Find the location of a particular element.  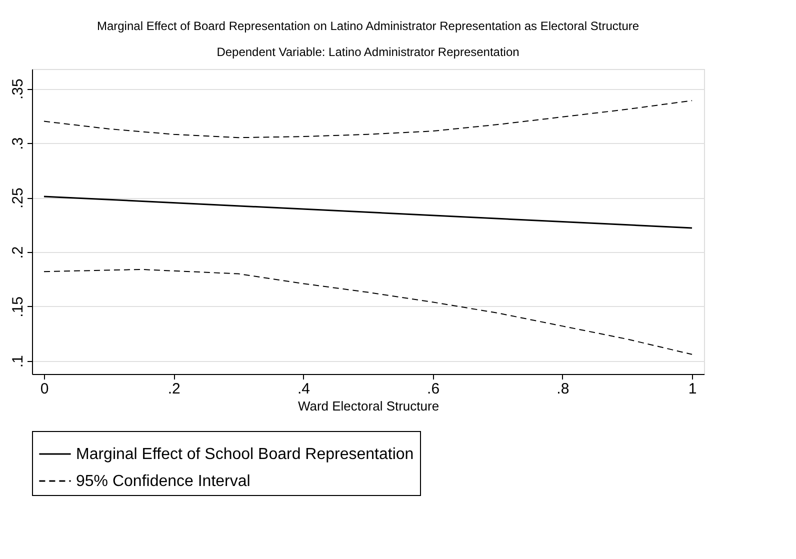

y-tick-label: .25 is located at coordinates (18, 198).